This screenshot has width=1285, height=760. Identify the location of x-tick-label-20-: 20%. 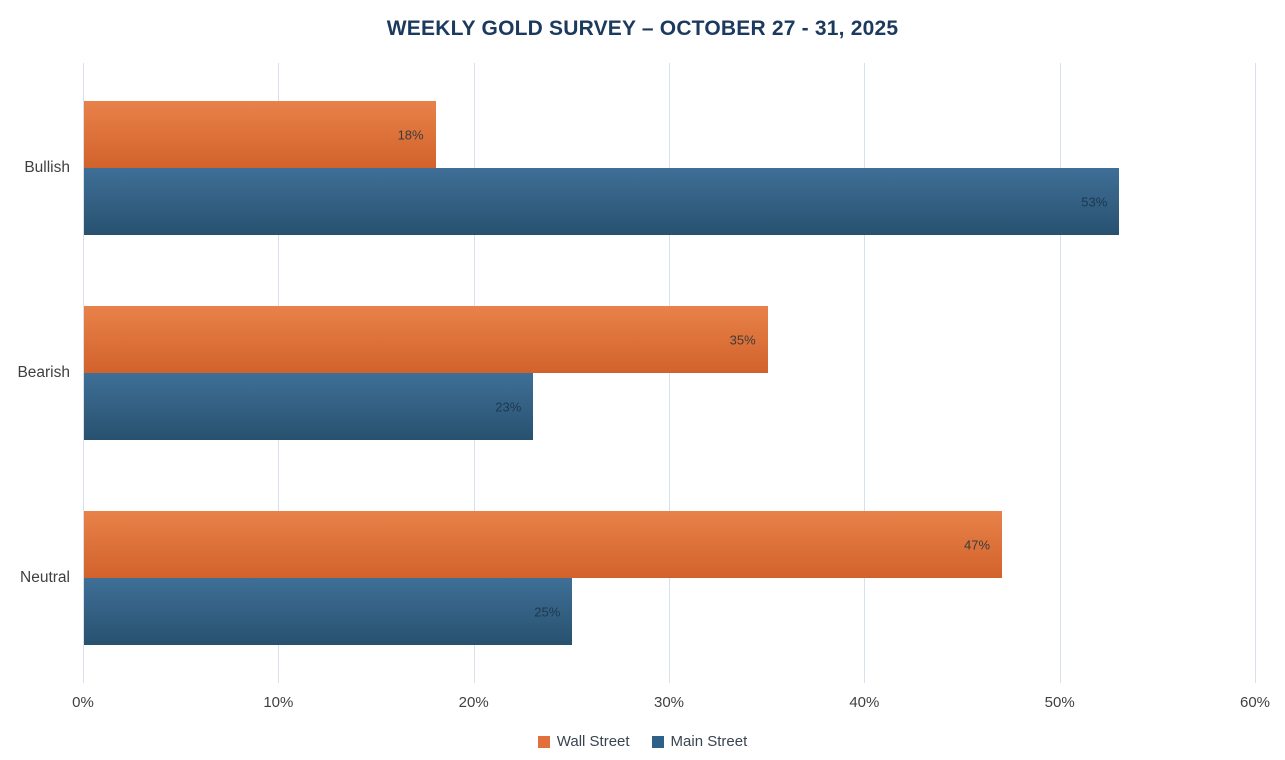
(473, 702).